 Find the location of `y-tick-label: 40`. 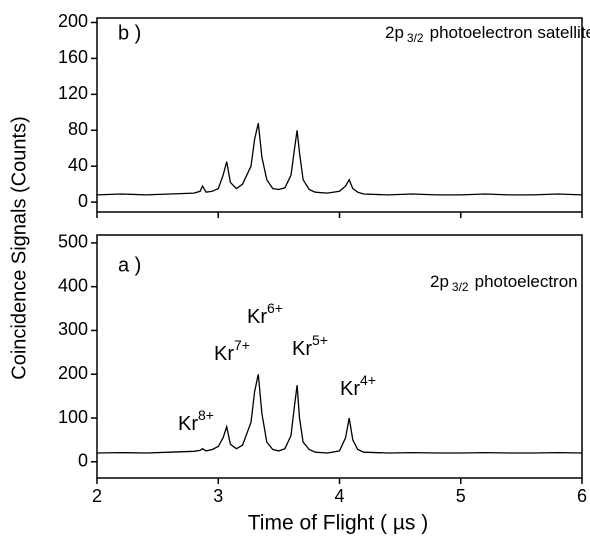

y-tick-label: 40 is located at coordinates (78, 165).